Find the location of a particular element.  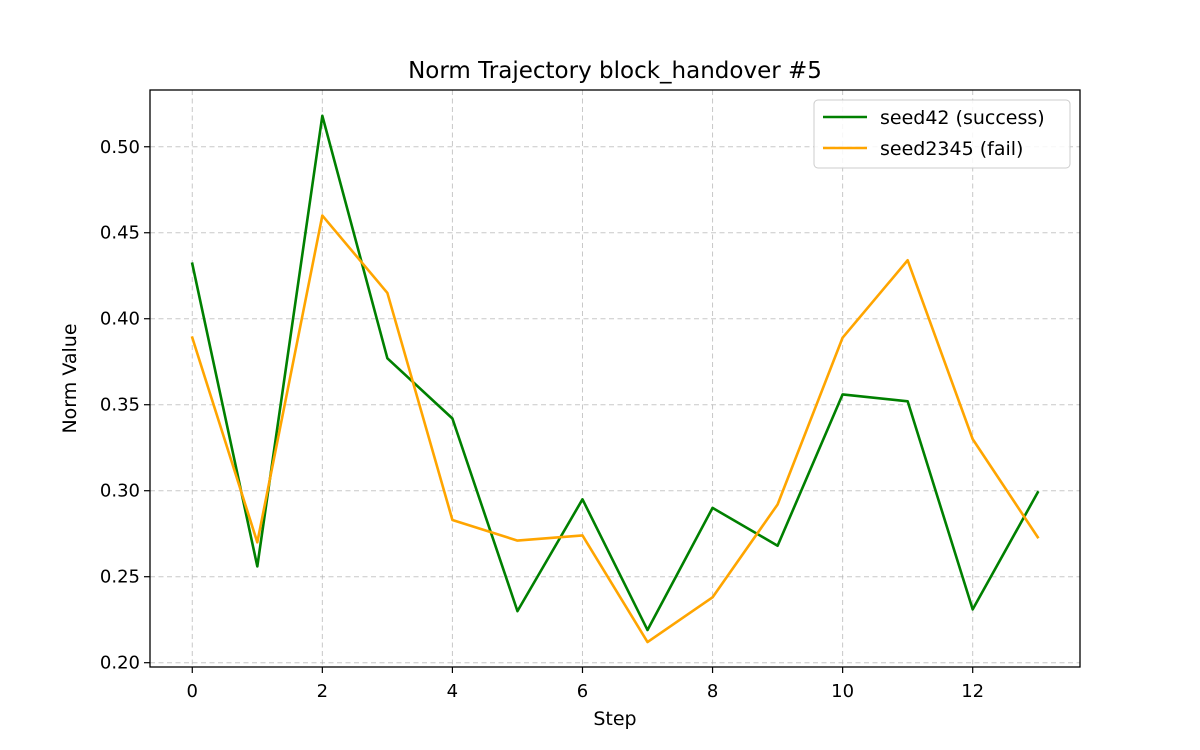

x-tick-label: 10 is located at coordinates (842, 691).